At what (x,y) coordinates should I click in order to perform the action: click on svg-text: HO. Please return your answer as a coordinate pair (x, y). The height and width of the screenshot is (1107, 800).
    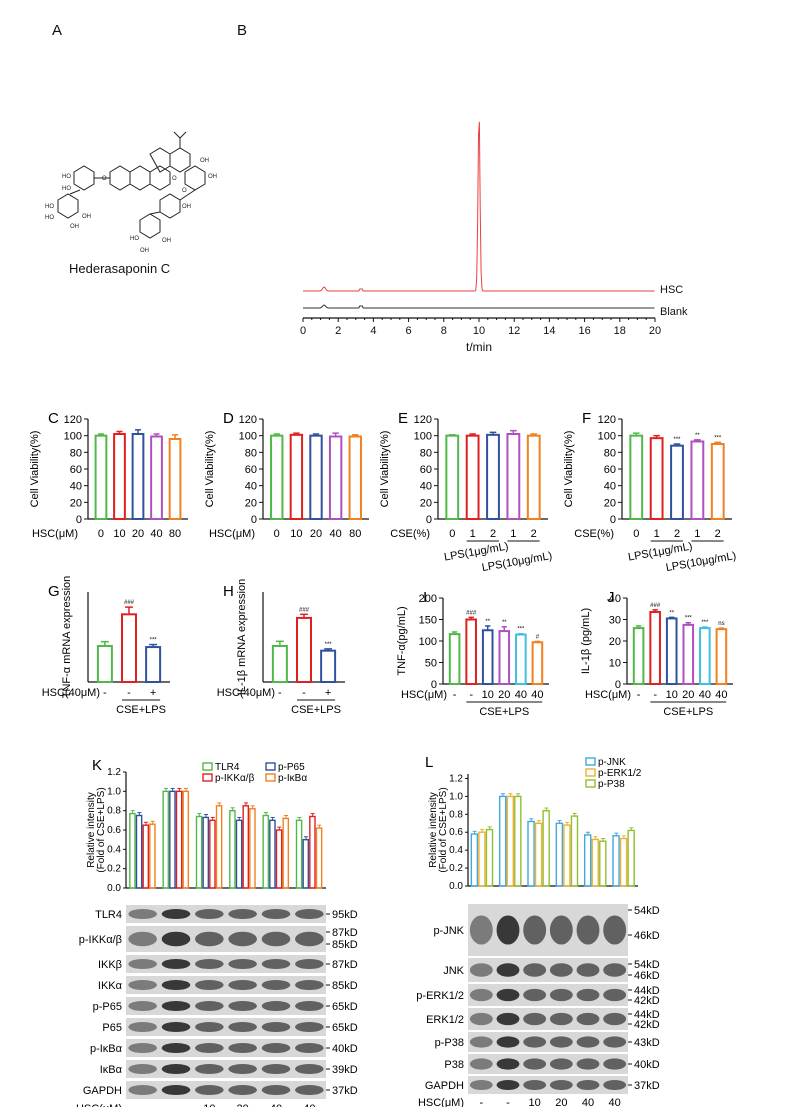
    Looking at the image, I should click on (49, 218).